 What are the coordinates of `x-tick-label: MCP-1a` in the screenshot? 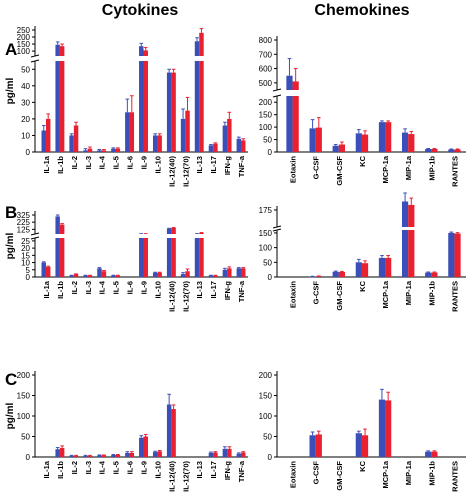 It's located at (385, 169).